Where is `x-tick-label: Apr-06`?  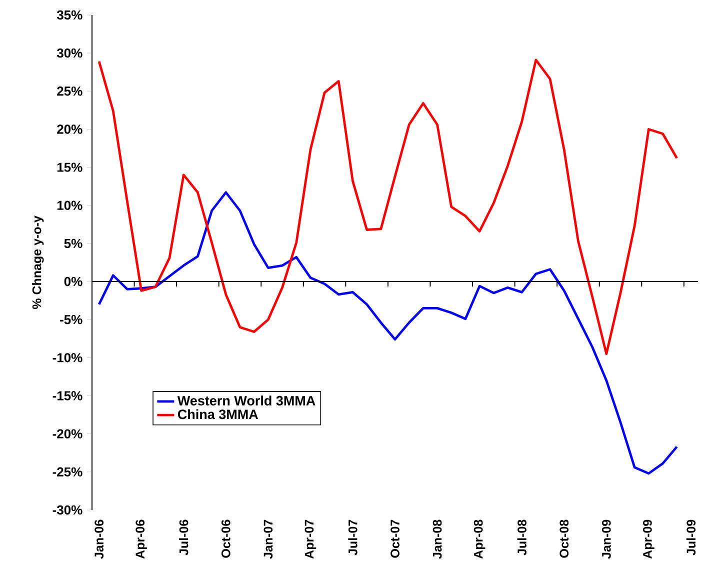 x-tick-label: Apr-06 is located at coordinates (141, 539).